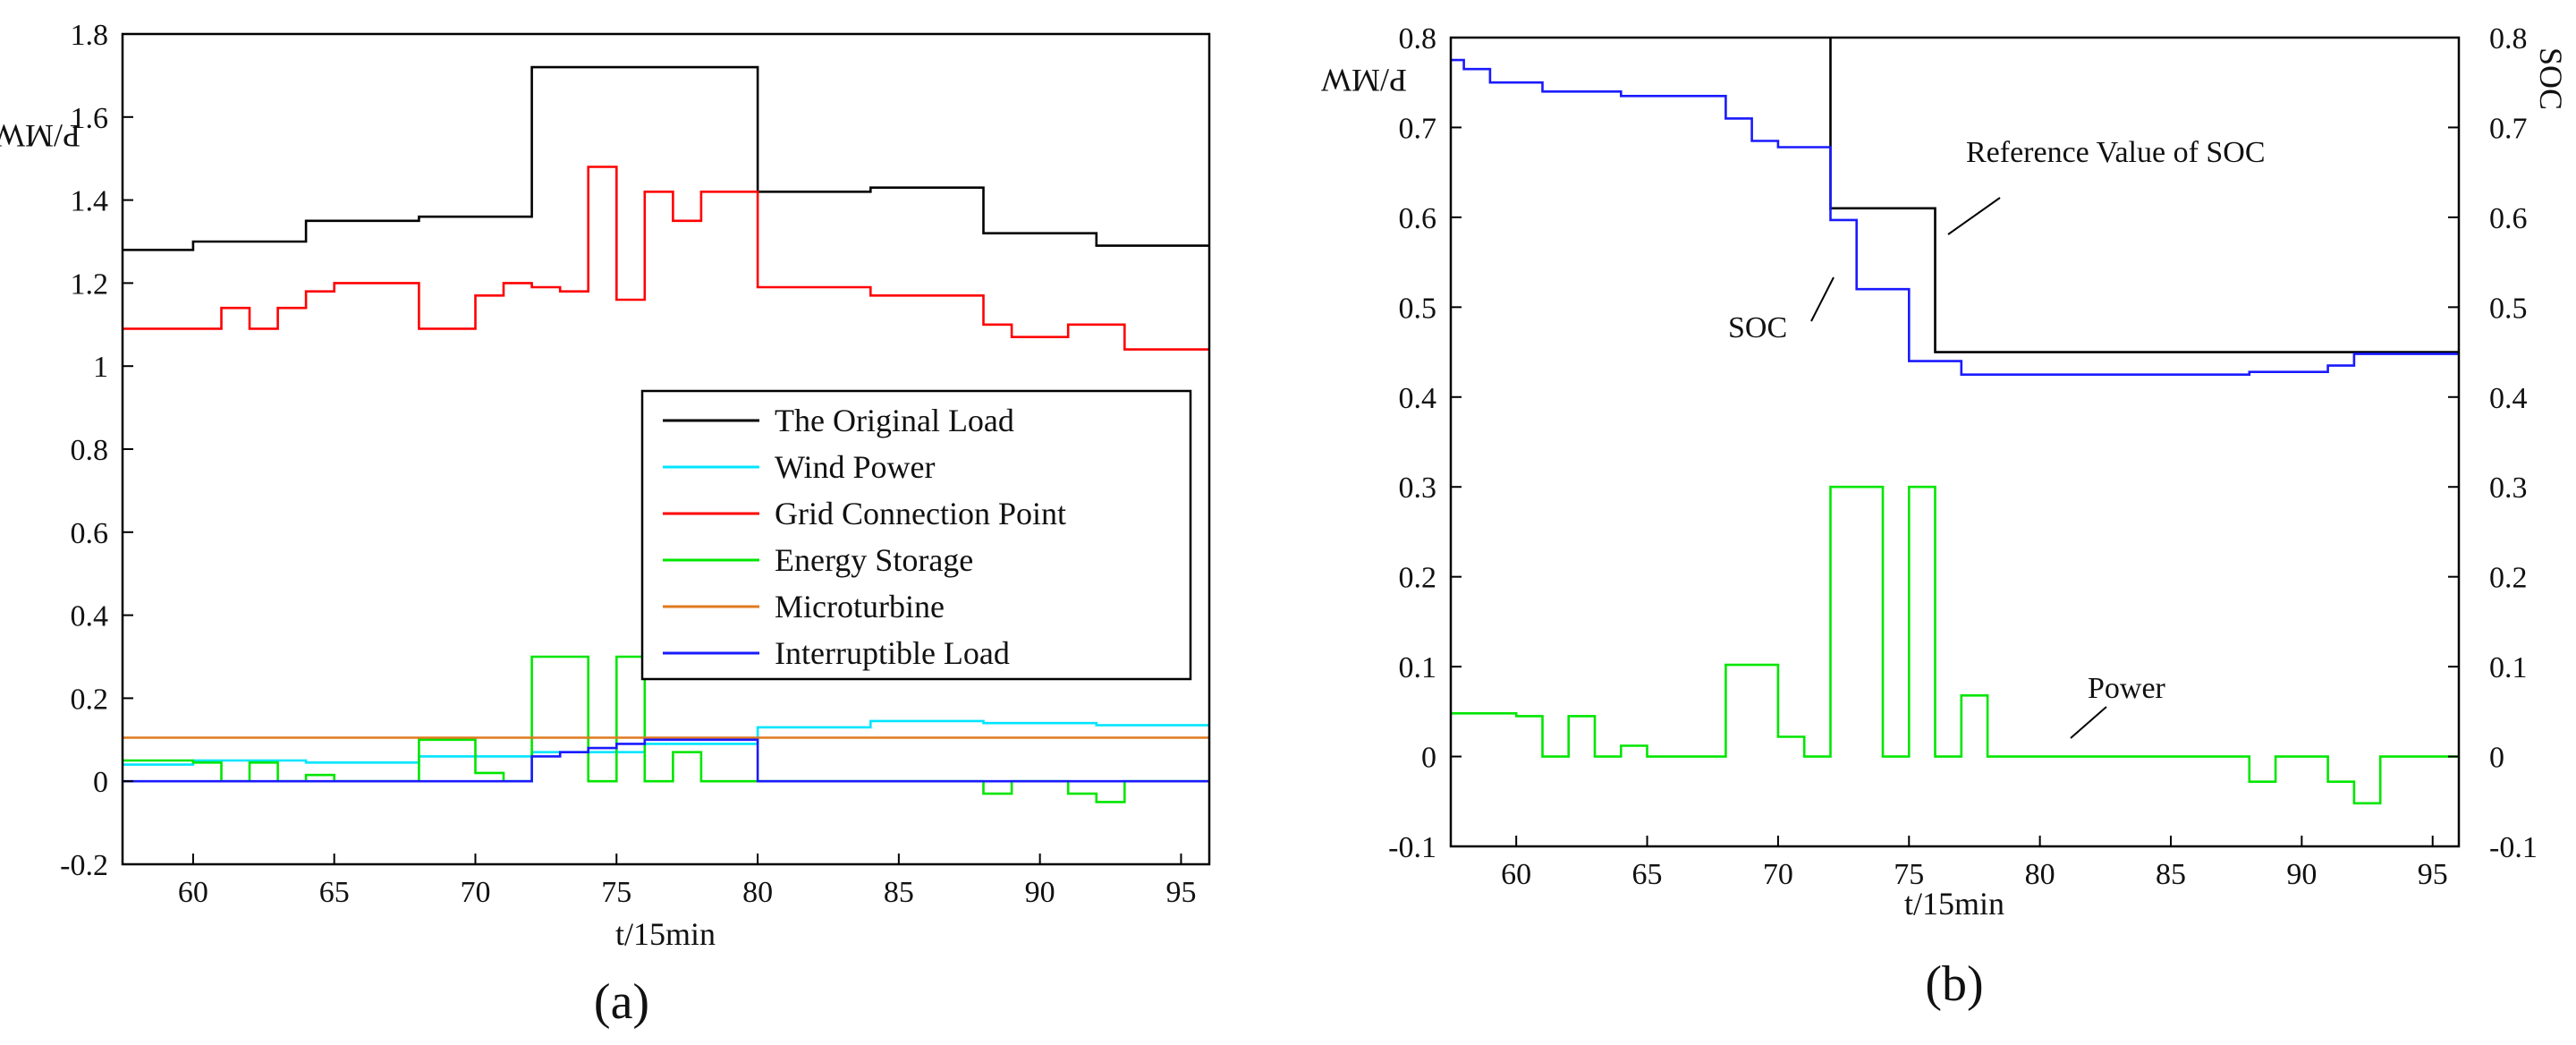 The width and height of the screenshot is (2576, 1045). I want to click on panel-b-x-tick-label: 80, so click(2040, 875).